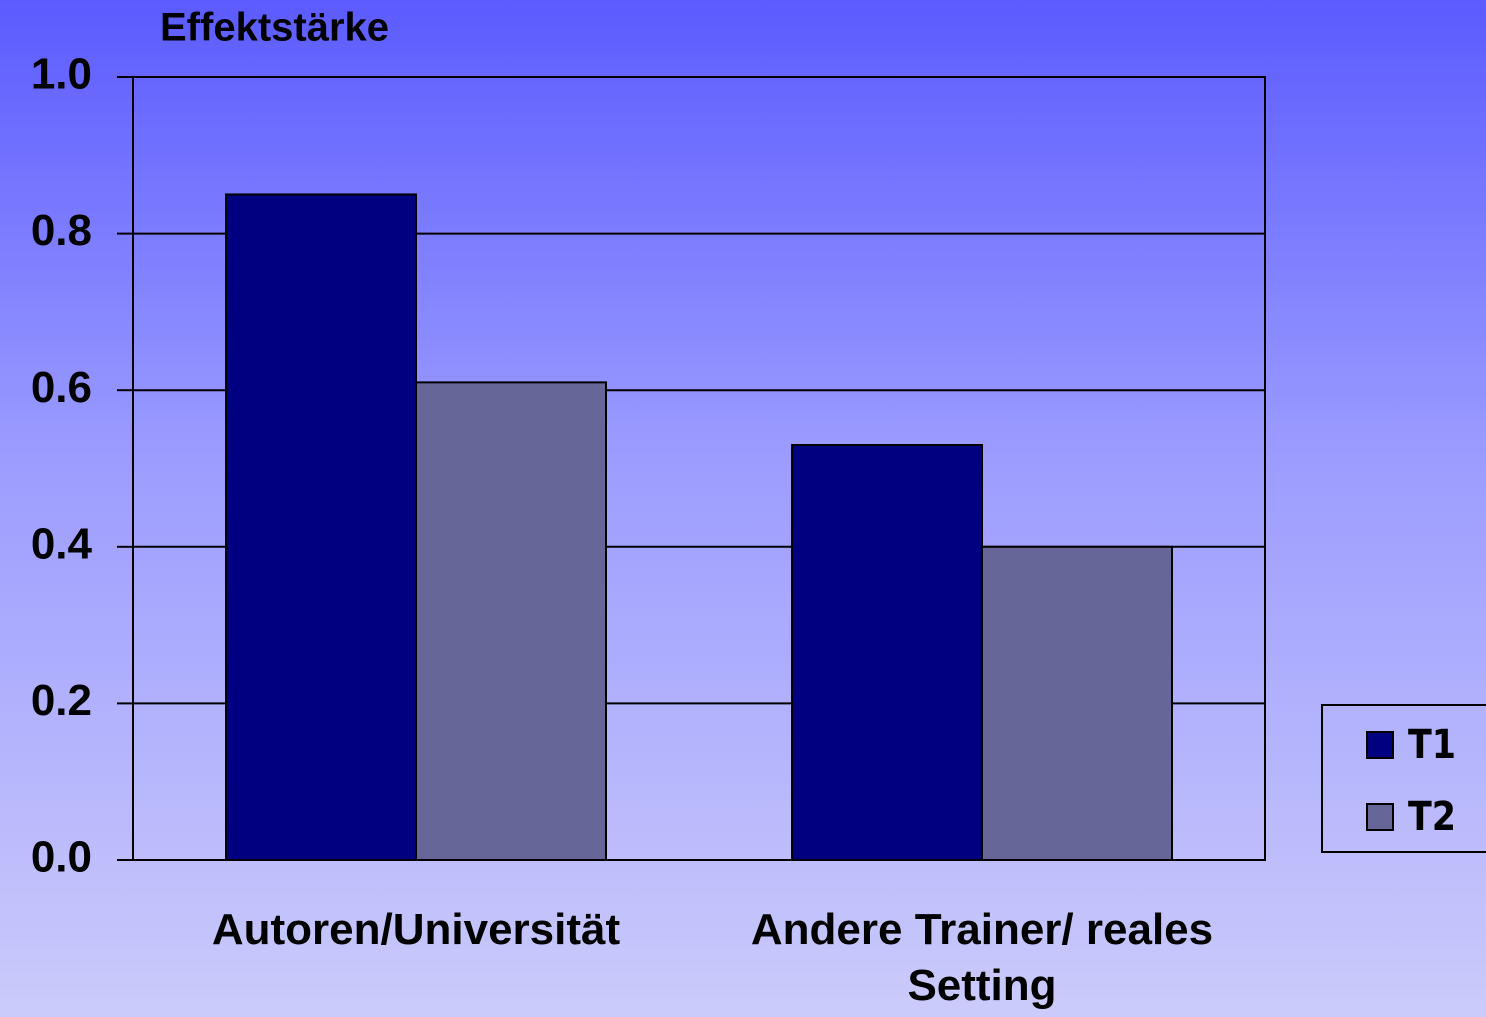 This screenshot has width=1486, height=1017. What do you see at coordinates (61, 230) in the screenshot?
I see `y-tick-label: 0.8` at bounding box center [61, 230].